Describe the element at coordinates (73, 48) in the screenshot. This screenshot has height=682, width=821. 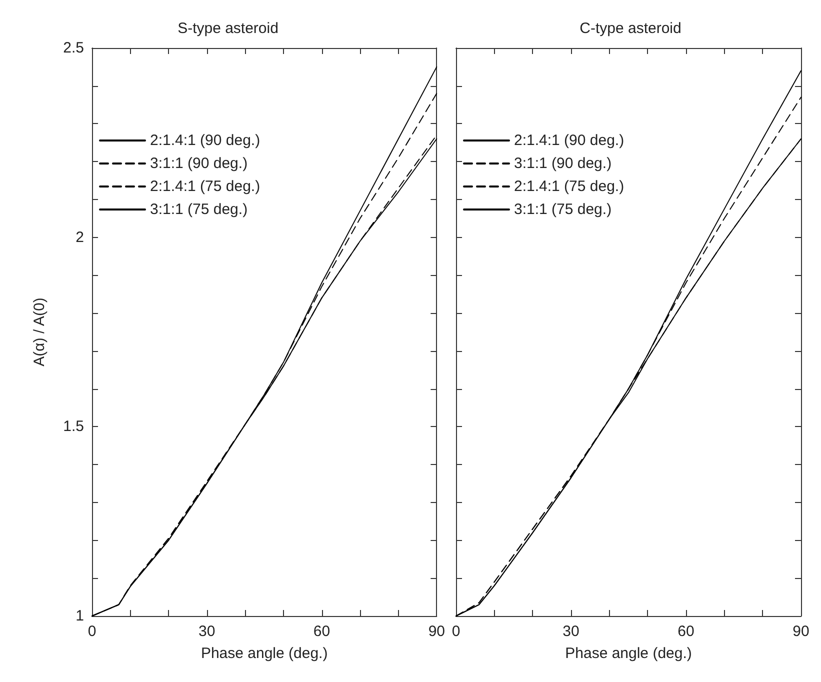
I see `y-tick-label: 2.5` at that location.